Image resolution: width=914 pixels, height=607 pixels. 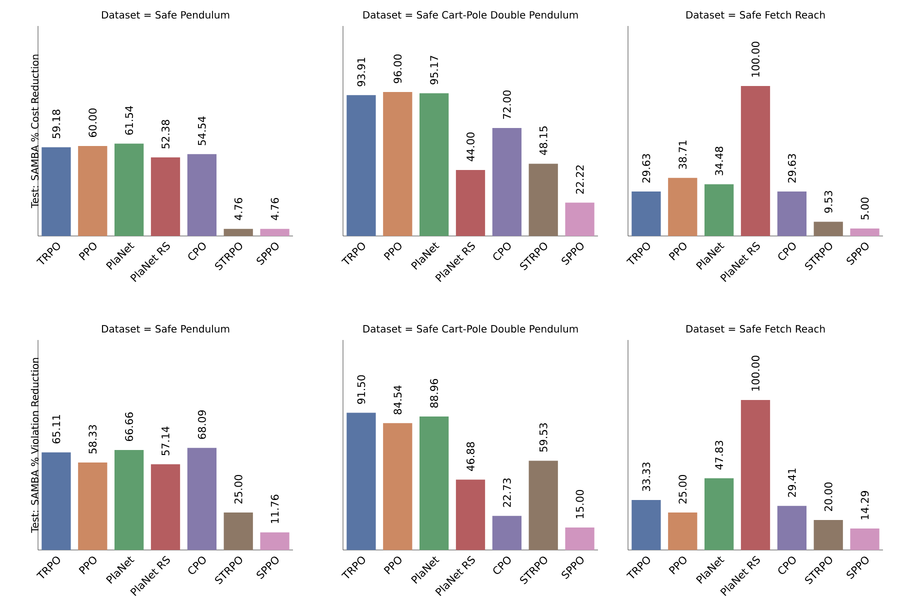 I want to click on data-label: 59.18, so click(x=56, y=124).